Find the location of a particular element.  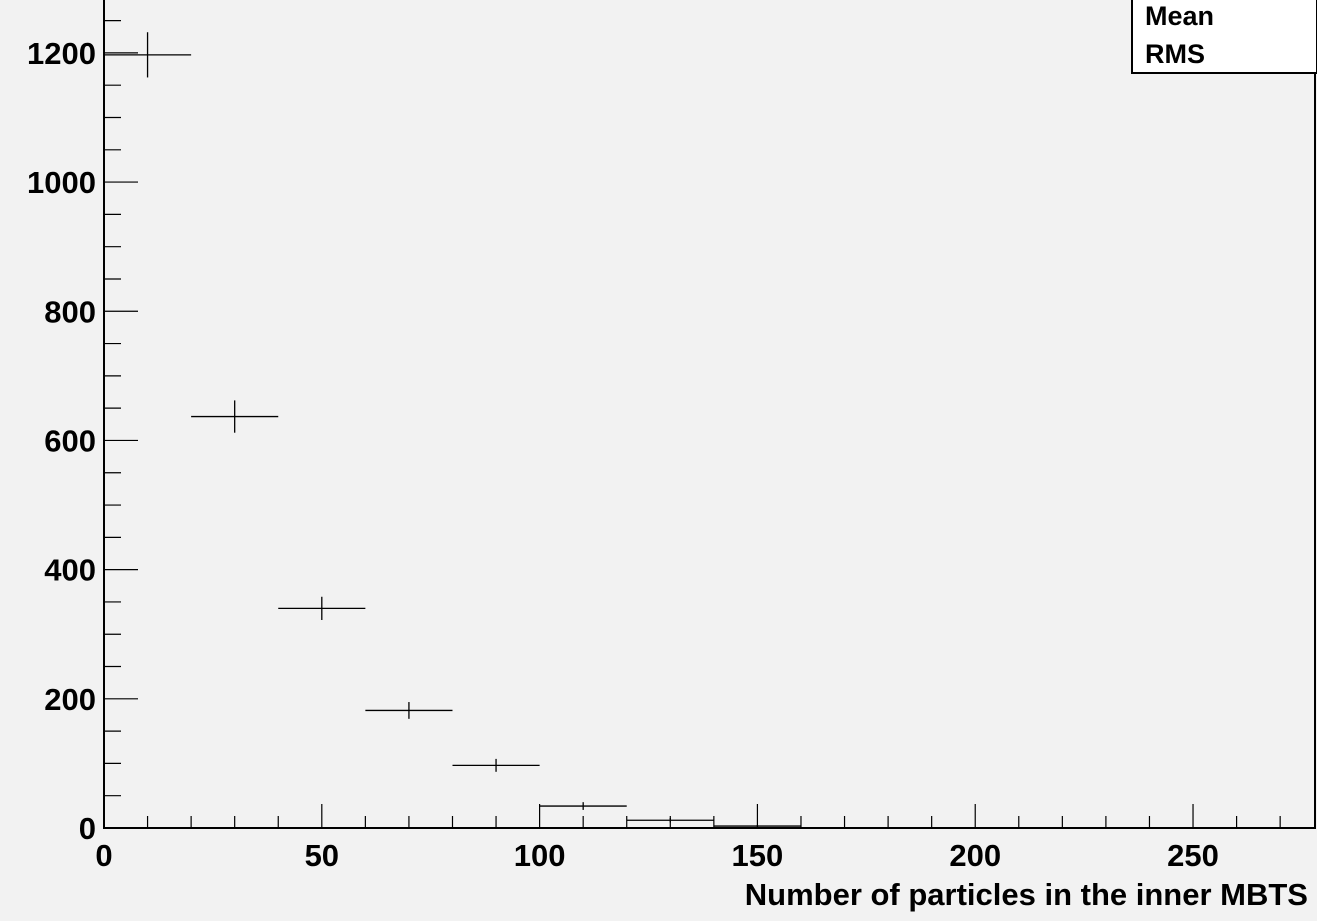

stats-mean-label: Mean is located at coordinates (1179, 16).